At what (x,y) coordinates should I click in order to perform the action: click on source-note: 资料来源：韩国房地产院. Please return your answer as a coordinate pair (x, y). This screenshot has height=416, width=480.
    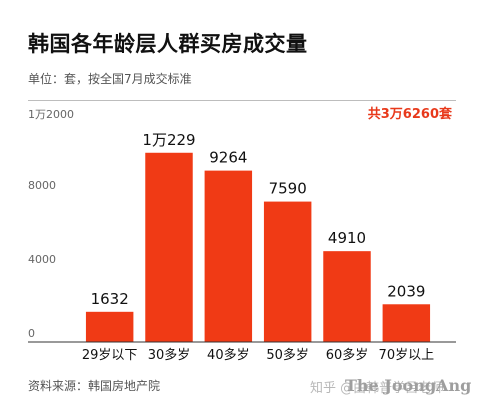
    Looking at the image, I should click on (94, 386).